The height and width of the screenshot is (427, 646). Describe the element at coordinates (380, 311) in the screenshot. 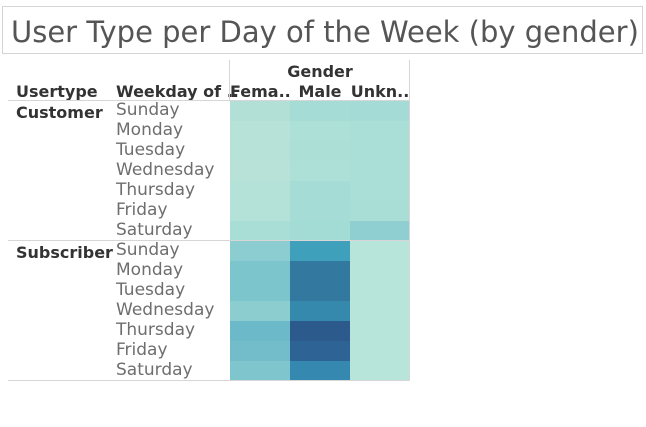

I see `heatmap-cell-subscriber-wednesday-unknown` at that location.